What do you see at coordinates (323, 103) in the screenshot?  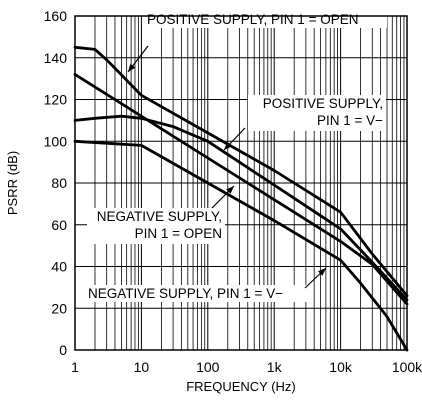 I see `annotation-label: POSITIVE SUPPLY,` at bounding box center [323, 103].